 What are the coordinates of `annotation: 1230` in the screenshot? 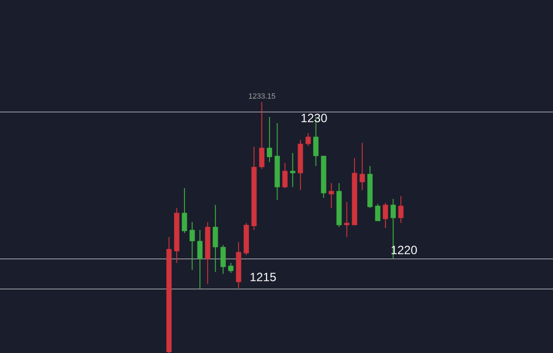 It's located at (314, 118).